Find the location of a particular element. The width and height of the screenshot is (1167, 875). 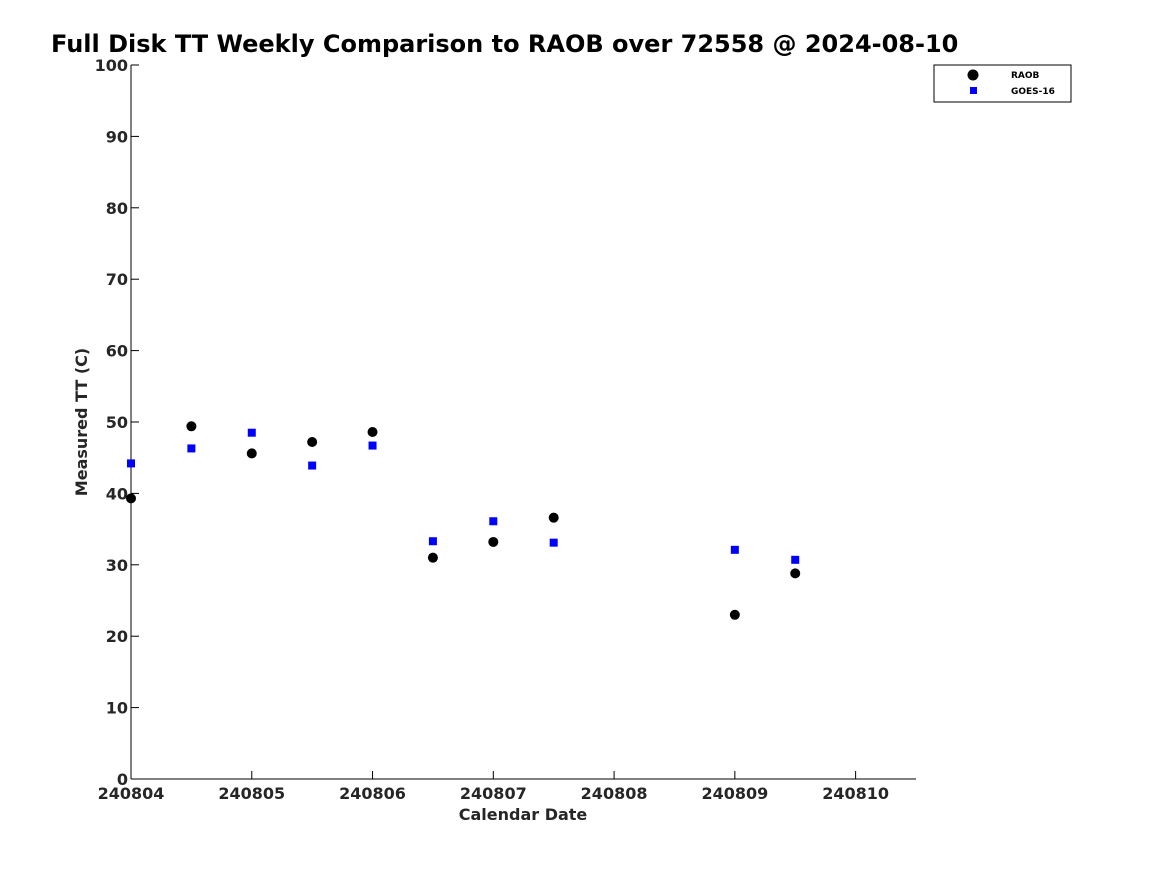

legend-box is located at coordinates (1002, 83).